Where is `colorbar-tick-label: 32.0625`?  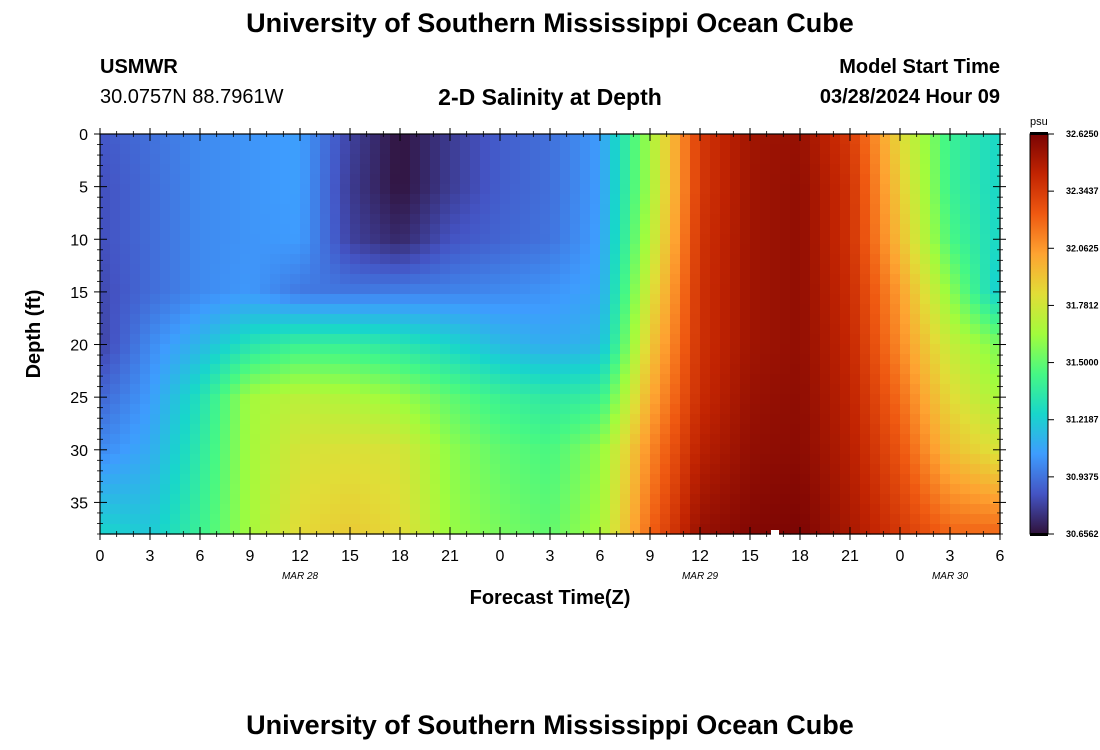 colorbar-tick-label: 32.0625 is located at coordinates (1082, 248).